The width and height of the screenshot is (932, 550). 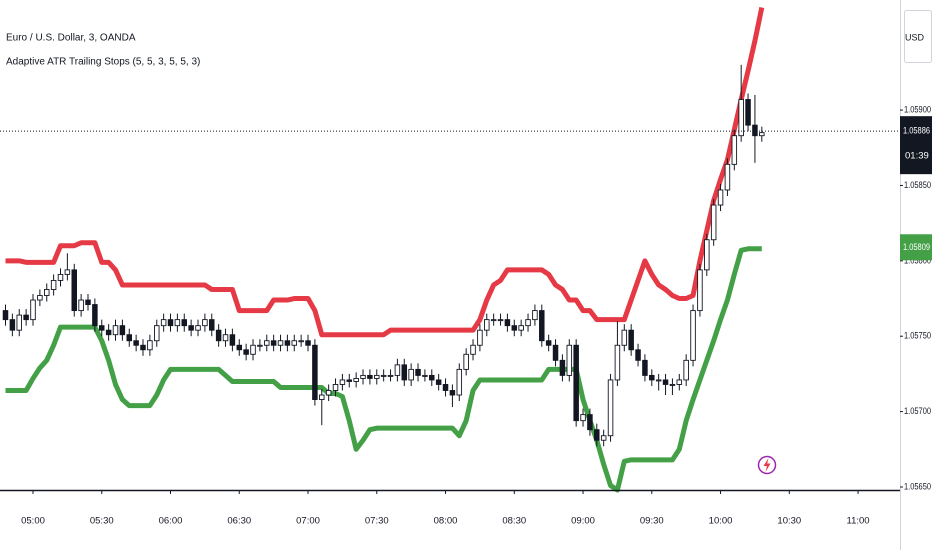 What do you see at coordinates (917, 411) in the screenshot?
I see `y-tick-label: 1.05700` at bounding box center [917, 411].